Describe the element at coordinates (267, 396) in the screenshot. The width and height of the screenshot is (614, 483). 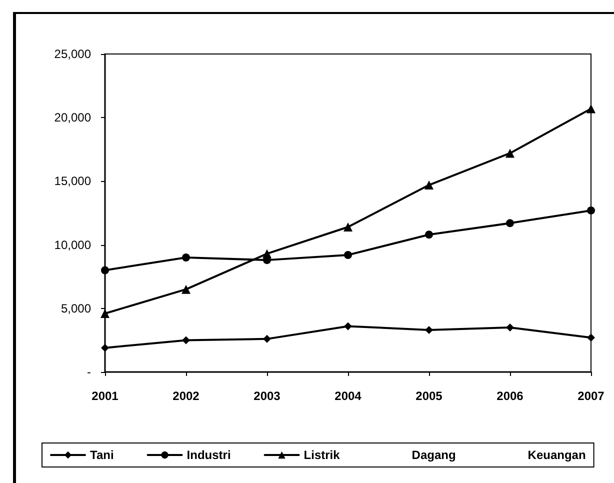
I see `x-tick-label: 2003` at that location.